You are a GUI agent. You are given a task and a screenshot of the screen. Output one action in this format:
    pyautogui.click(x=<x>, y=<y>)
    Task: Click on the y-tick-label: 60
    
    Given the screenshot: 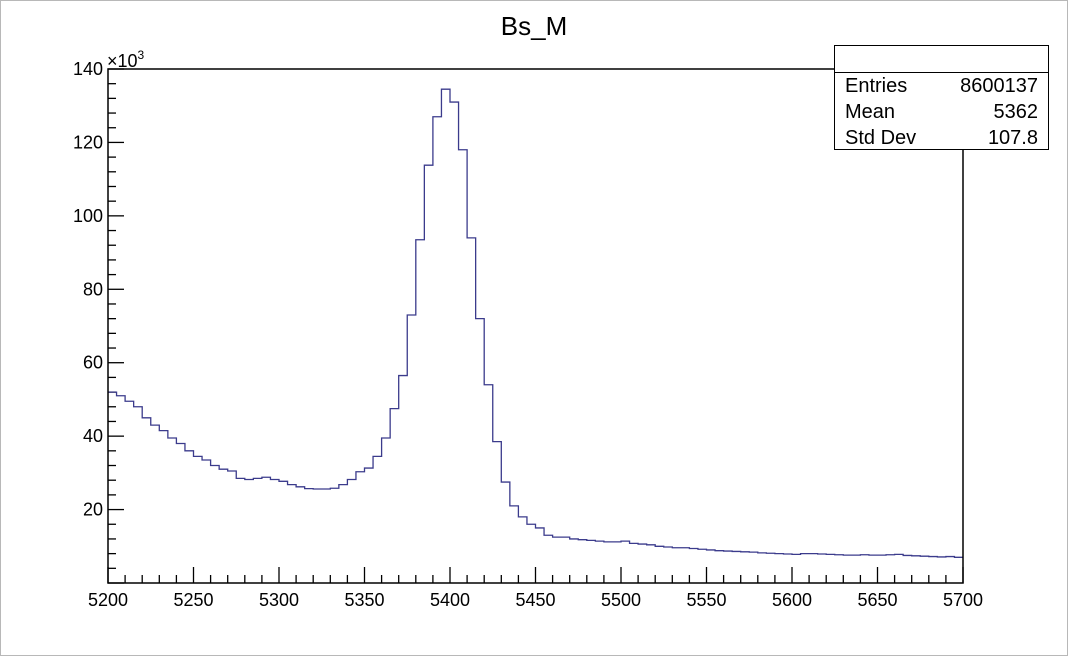 What is the action you would take?
    pyautogui.click(x=93, y=363)
    